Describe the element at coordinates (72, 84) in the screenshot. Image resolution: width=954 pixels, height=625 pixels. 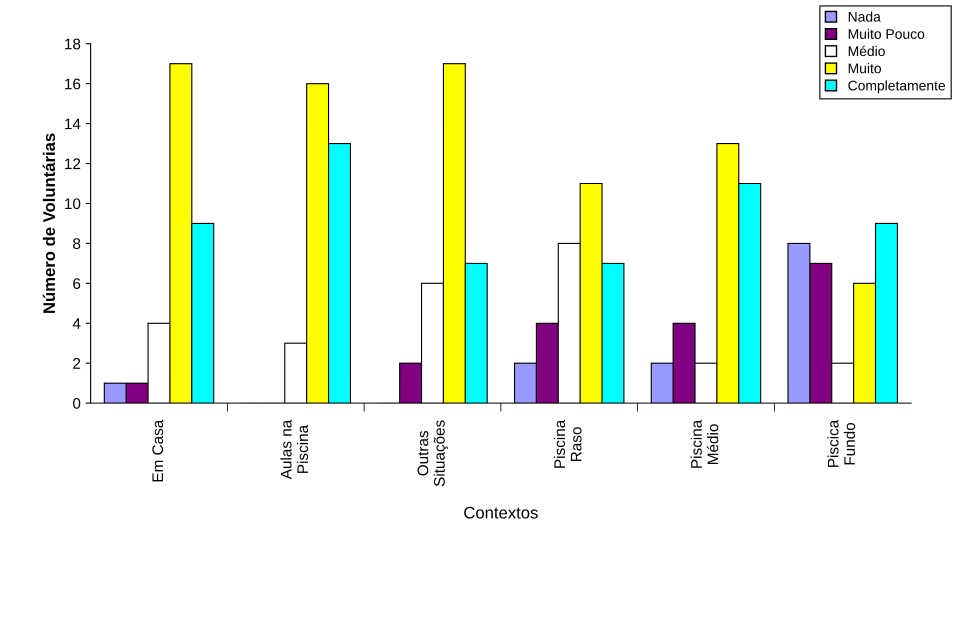
I see `y-tick-label: 16` at that location.